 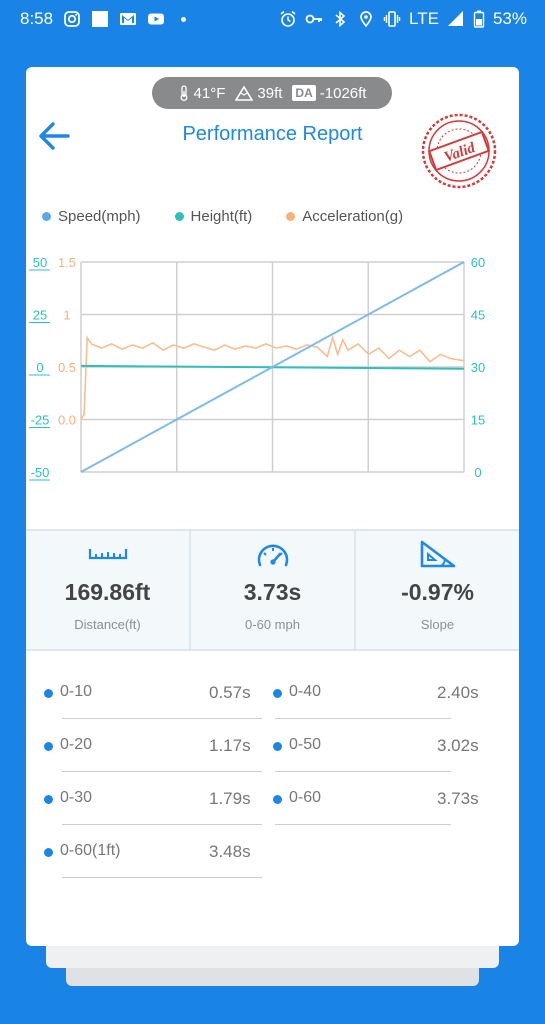 I want to click on split-label: 0-40, so click(x=305, y=691).